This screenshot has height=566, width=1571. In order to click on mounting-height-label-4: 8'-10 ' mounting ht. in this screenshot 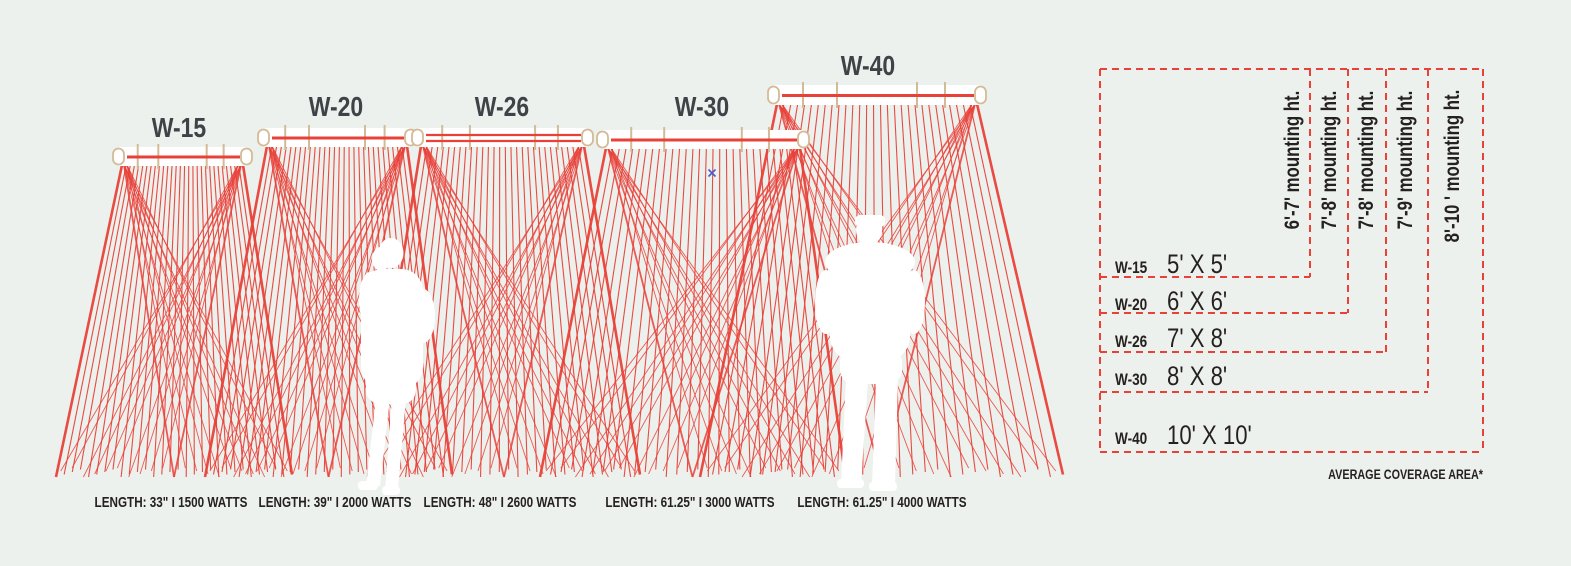, I will do `click(1453, 166)`.